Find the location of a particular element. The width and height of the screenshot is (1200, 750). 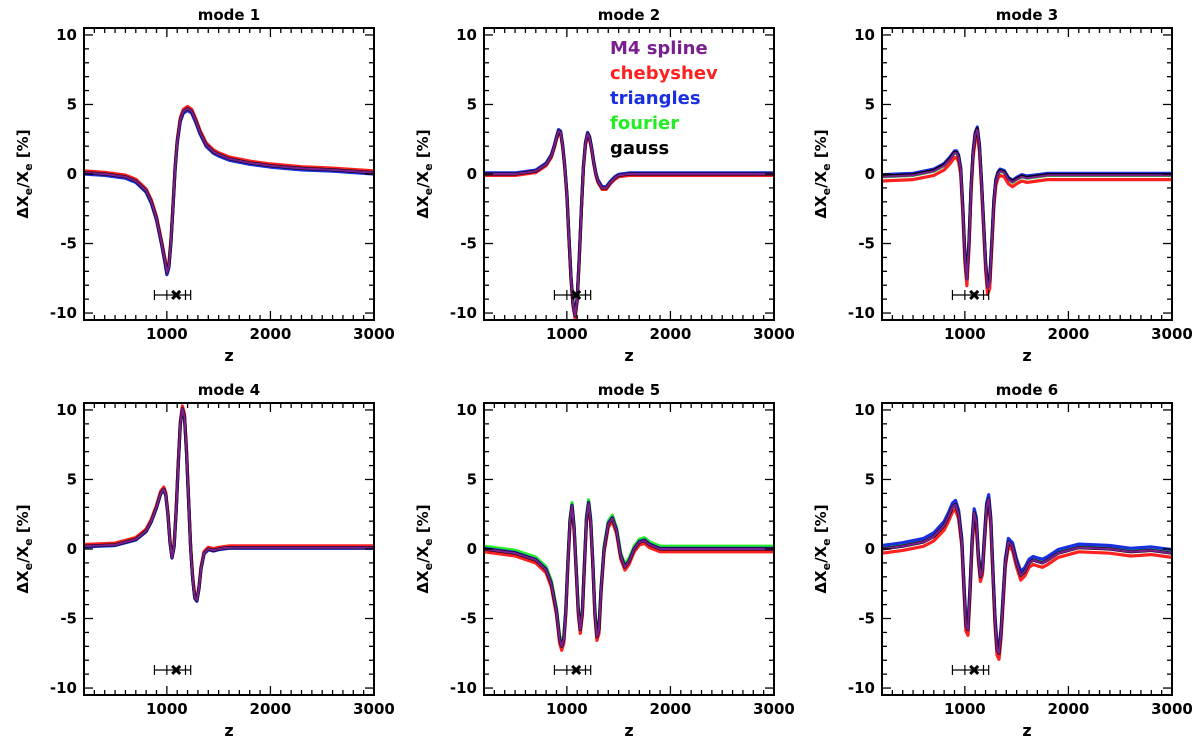

panel-title: mode 5 is located at coordinates (629, 390).